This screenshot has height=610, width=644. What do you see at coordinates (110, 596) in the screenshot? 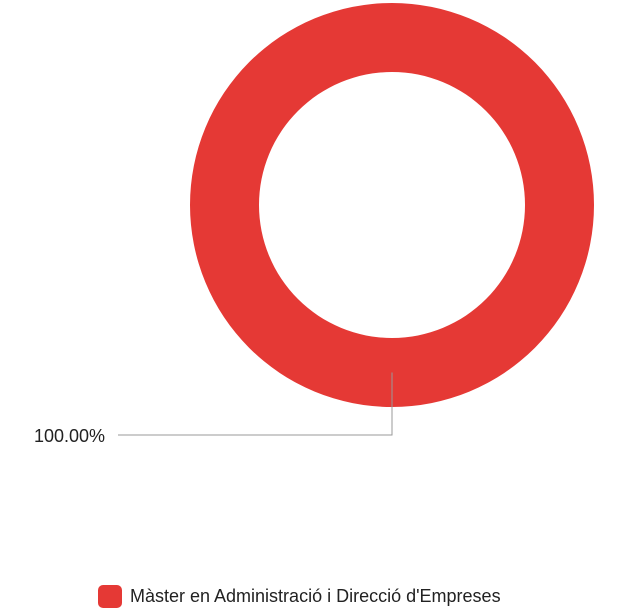
I see `legend-swatch` at bounding box center [110, 596].